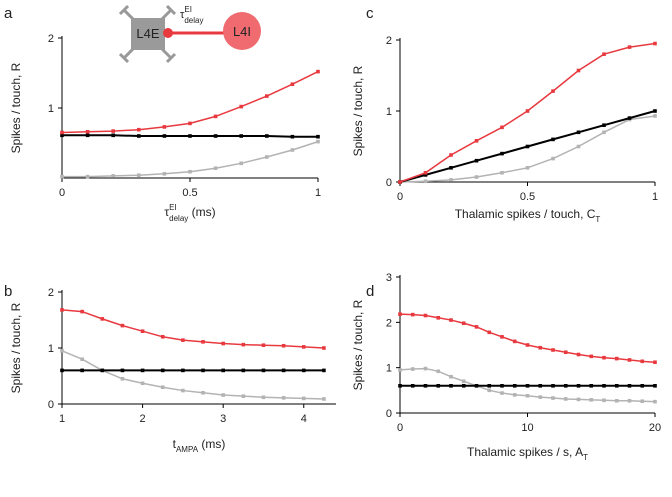 The height and width of the screenshot is (497, 672). Describe the element at coordinates (168, 33) in the screenshot. I see `synapse` at that location.